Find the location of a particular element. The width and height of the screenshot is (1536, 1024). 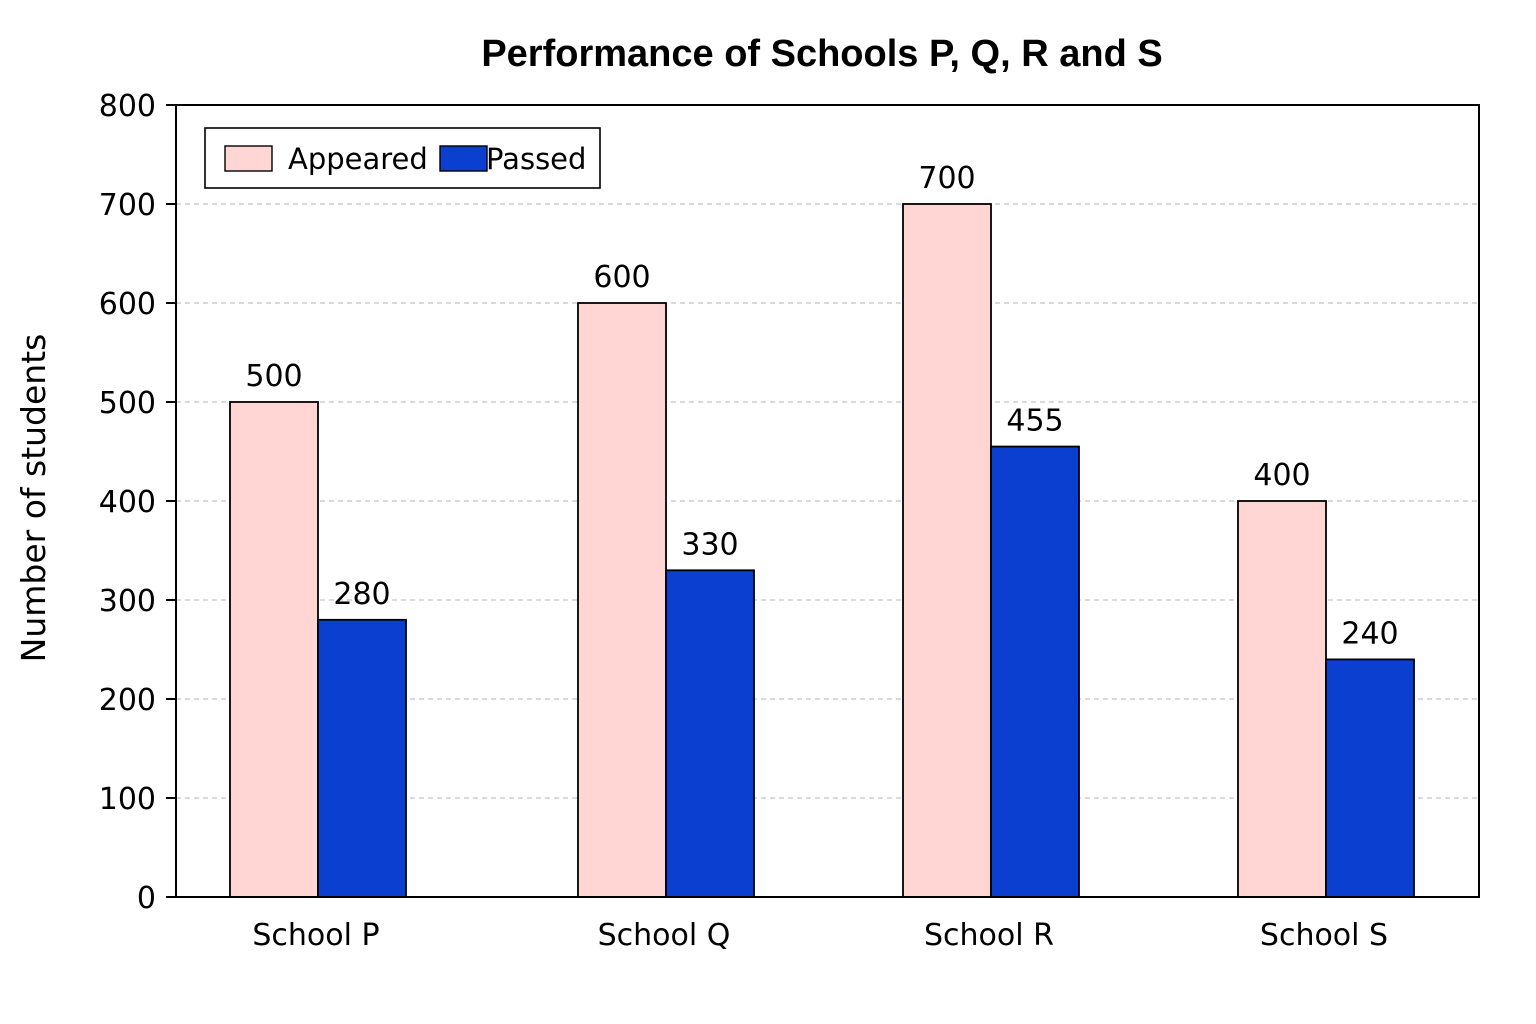

y-tick-label: 500 is located at coordinates (127, 403).